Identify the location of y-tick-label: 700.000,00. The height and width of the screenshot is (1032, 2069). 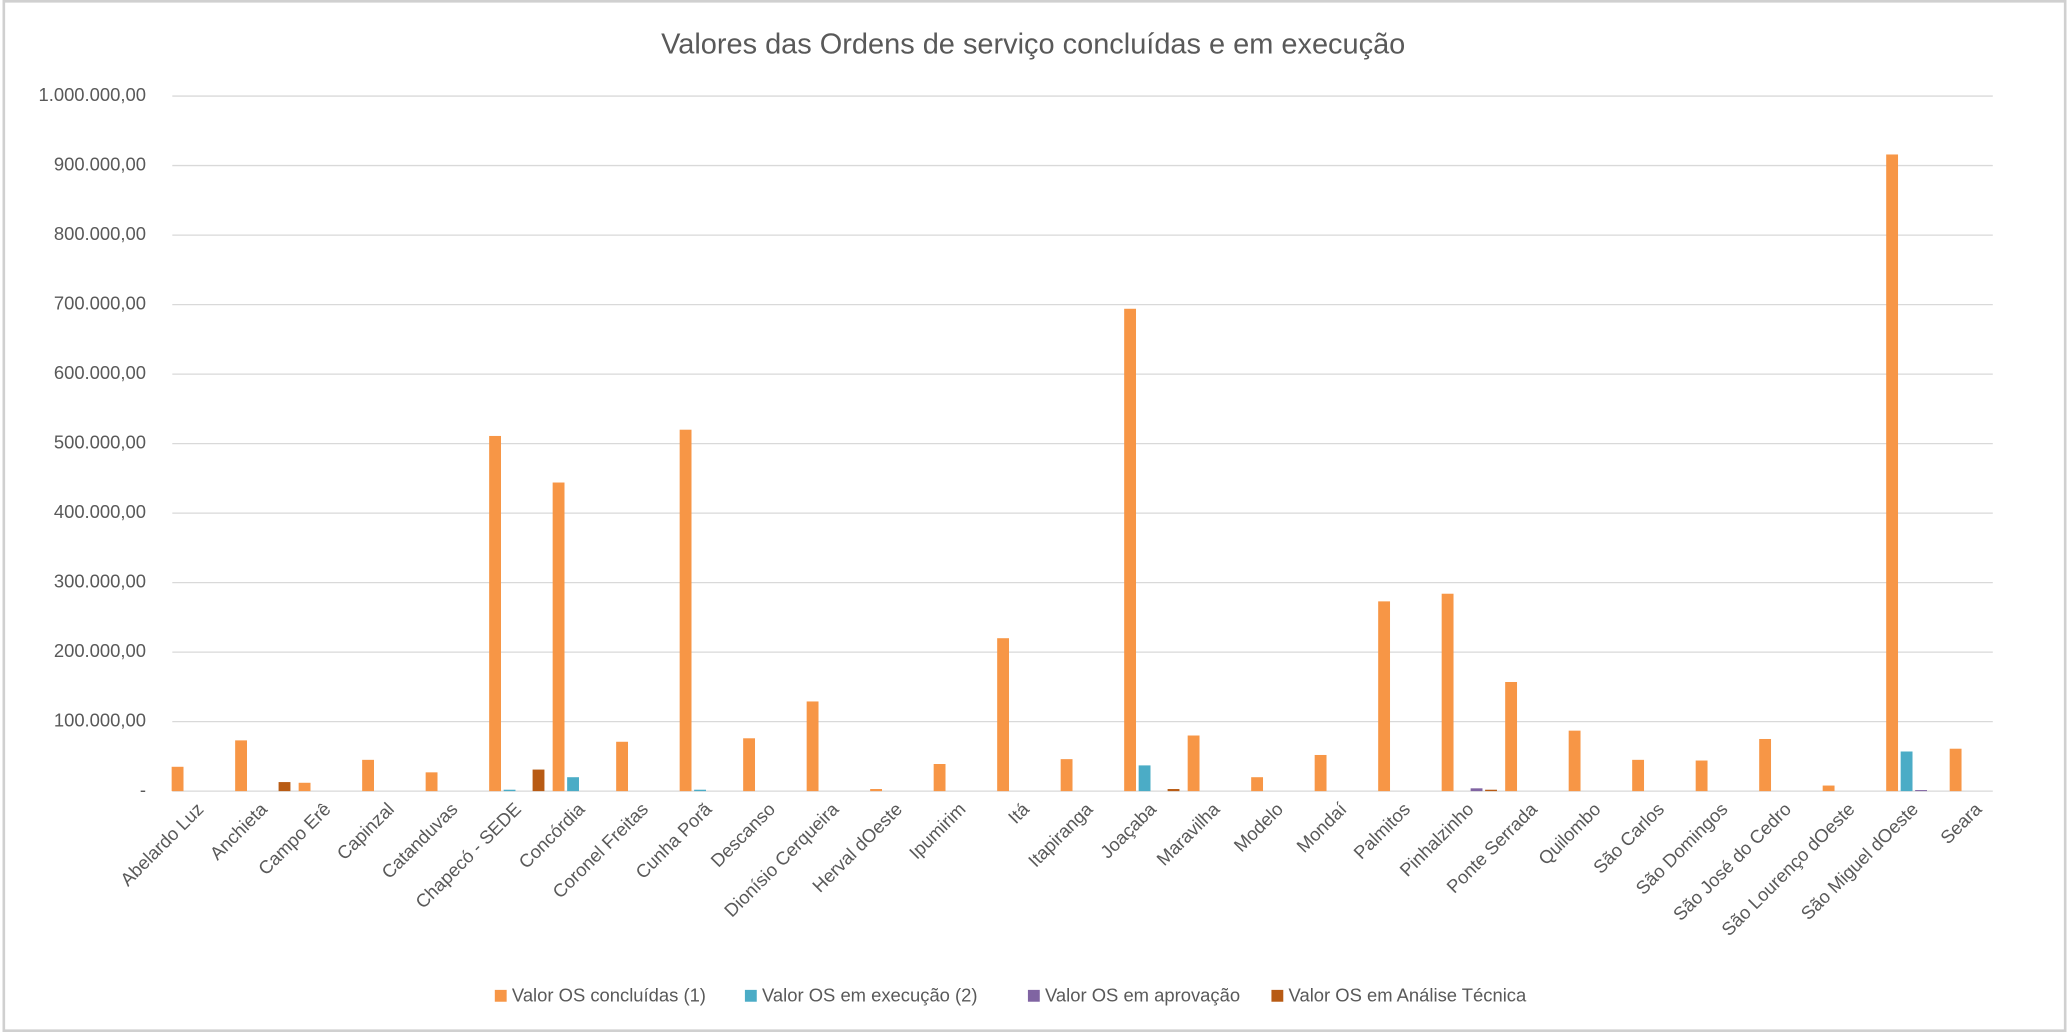
(100, 302).